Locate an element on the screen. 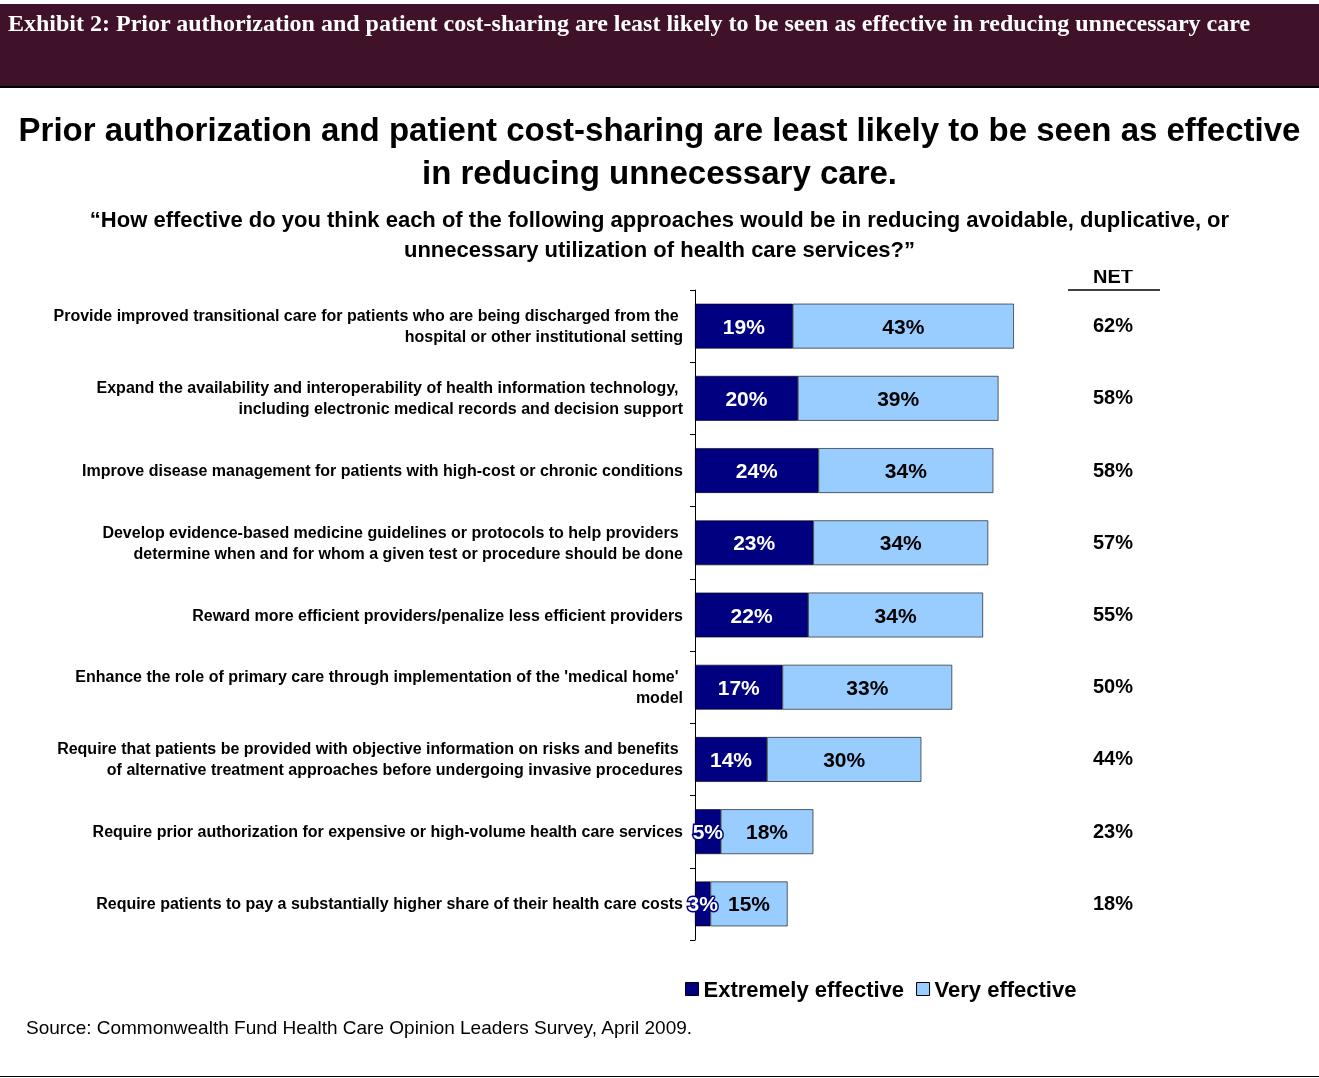  y-tick-label: Develop evidence-based medicine guidelines or protocols to help providers determine when and for whom a given test or procedure should be done is located at coordinates (393, 542).